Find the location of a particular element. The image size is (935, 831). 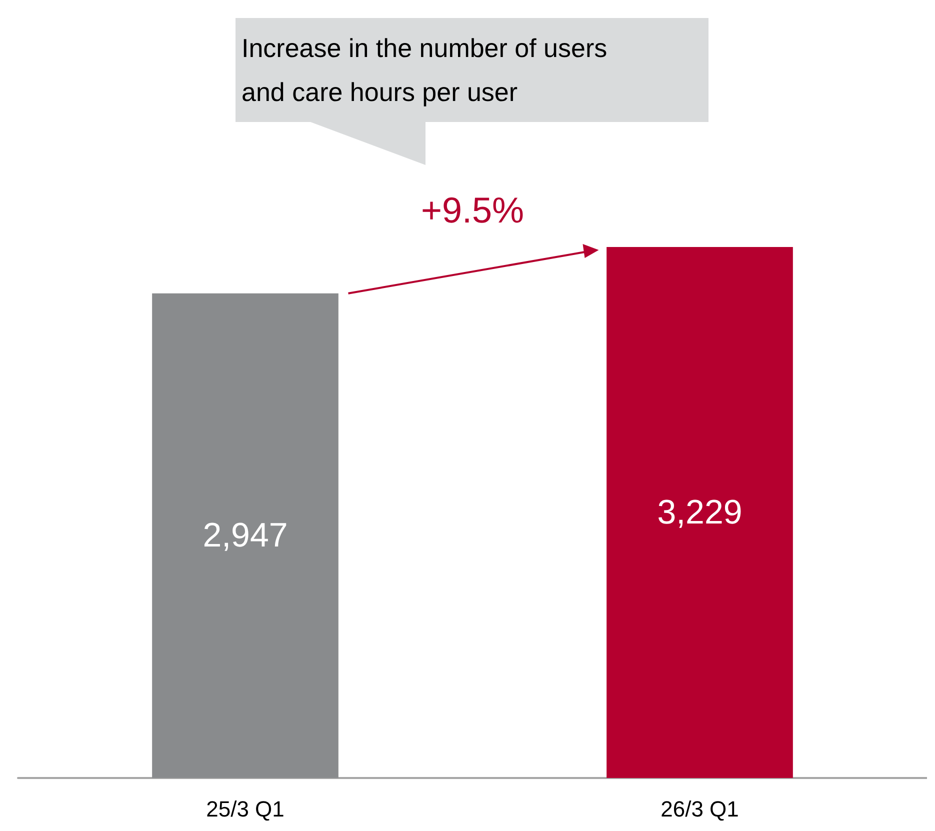

text: +9.5% is located at coordinates (472, 210).